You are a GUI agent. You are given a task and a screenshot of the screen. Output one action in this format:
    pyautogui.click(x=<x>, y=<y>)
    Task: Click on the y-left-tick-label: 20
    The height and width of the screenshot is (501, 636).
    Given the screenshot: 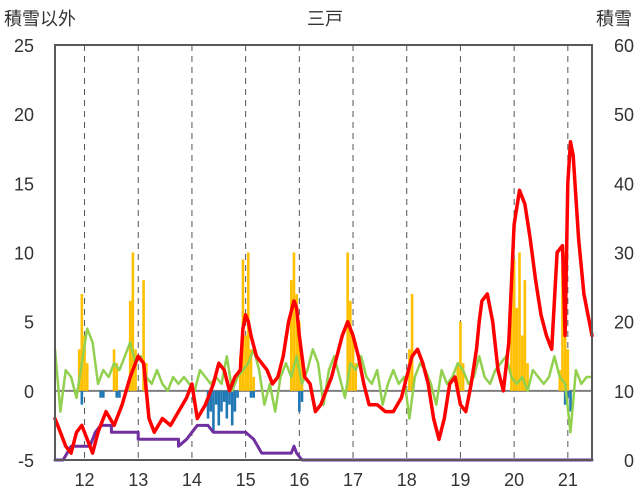 What is the action you would take?
    pyautogui.click(x=24, y=115)
    